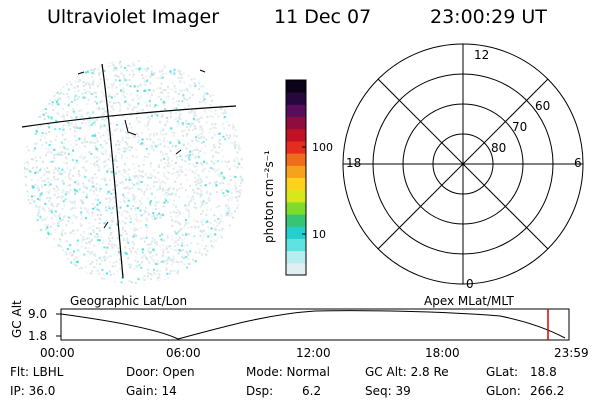 The height and width of the screenshot is (400, 600). What do you see at coordinates (323, 17) in the screenshot?
I see `date-label: 11 Dec 07` at bounding box center [323, 17].